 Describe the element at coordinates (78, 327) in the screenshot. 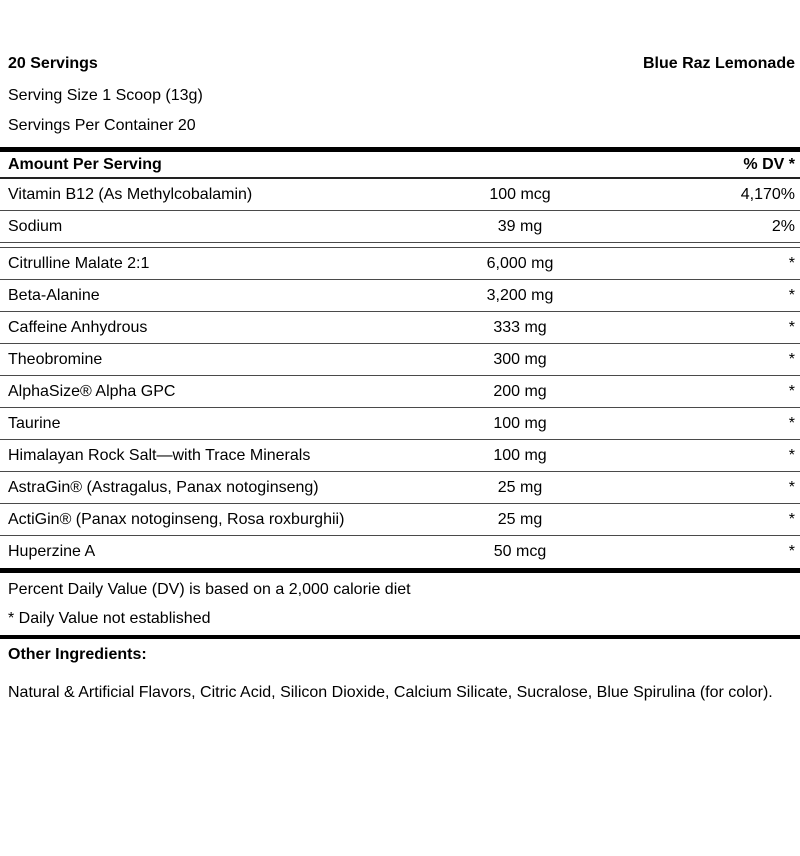

I see `ingredient-name: Caffeine Anhydrous` at that location.